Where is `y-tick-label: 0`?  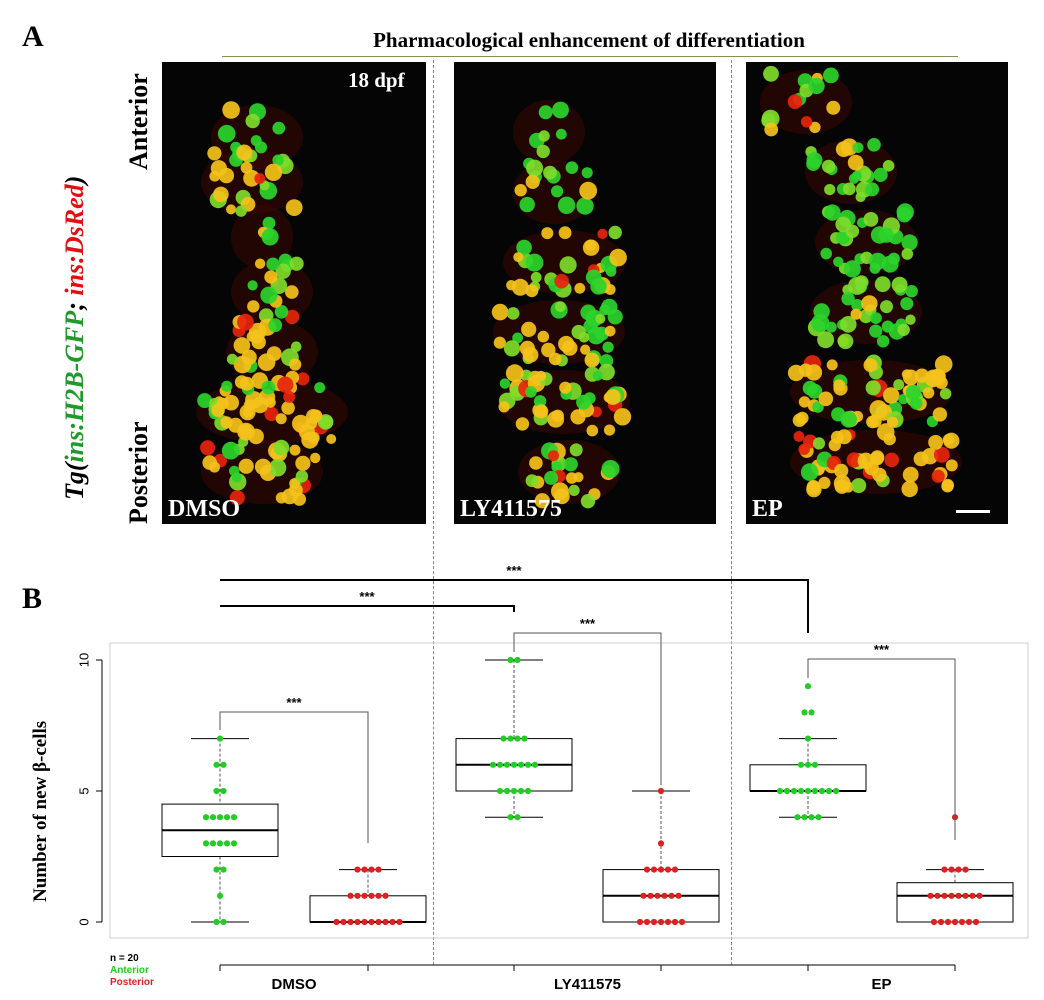 y-tick-label: 0 is located at coordinates (84, 921).